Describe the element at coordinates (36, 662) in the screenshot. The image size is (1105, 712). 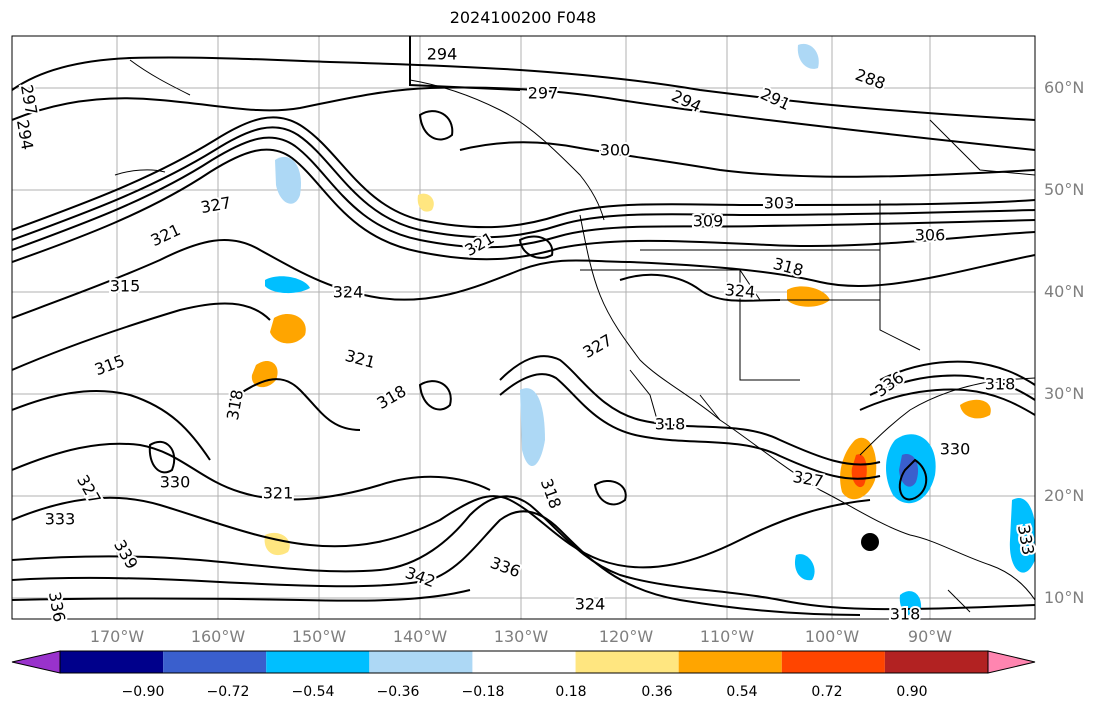
I see `colorbar-extend-low` at that location.